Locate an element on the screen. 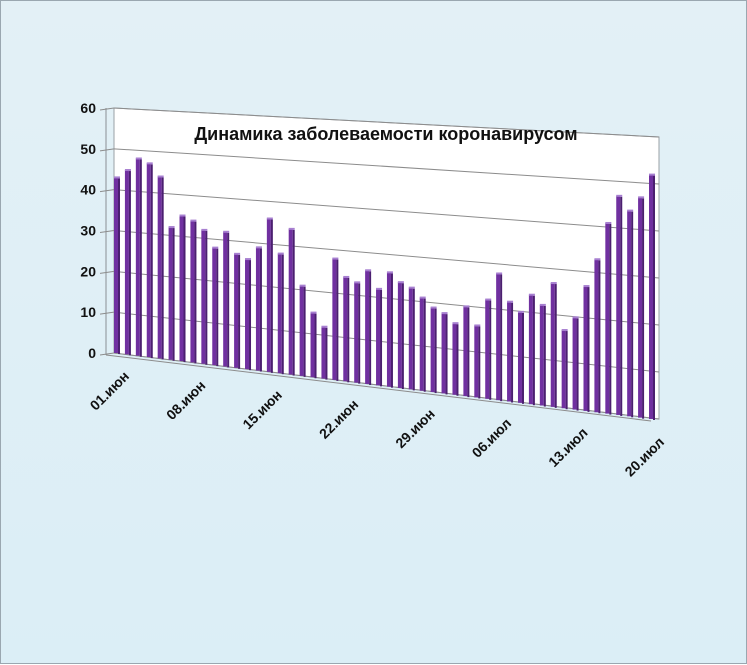 Image resolution: width=747 pixels, height=665 pixels. x-tick-label: 08.июн is located at coordinates (186, 400).